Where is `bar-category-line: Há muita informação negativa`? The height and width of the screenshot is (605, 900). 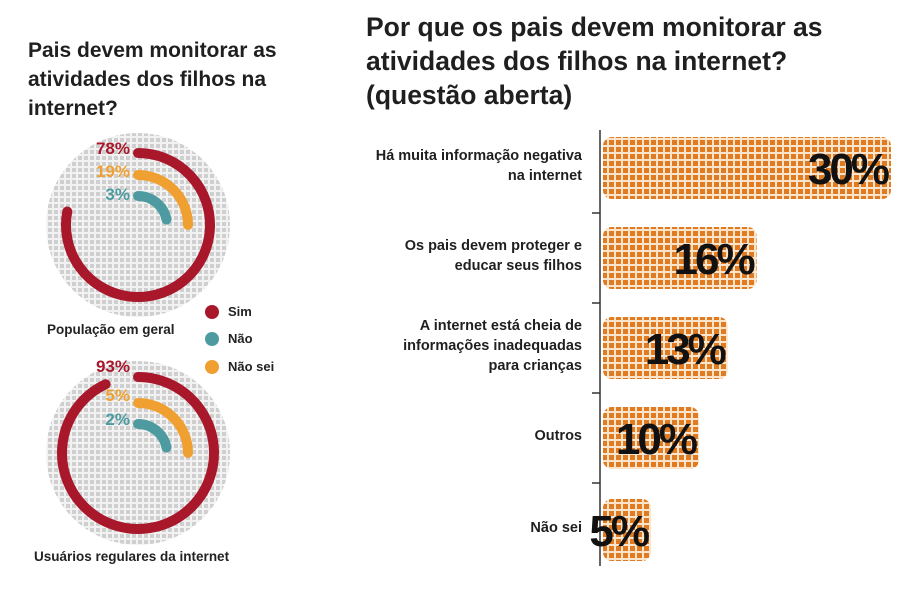
bar-category-line: Há muita informação negativa is located at coordinates (478, 156).